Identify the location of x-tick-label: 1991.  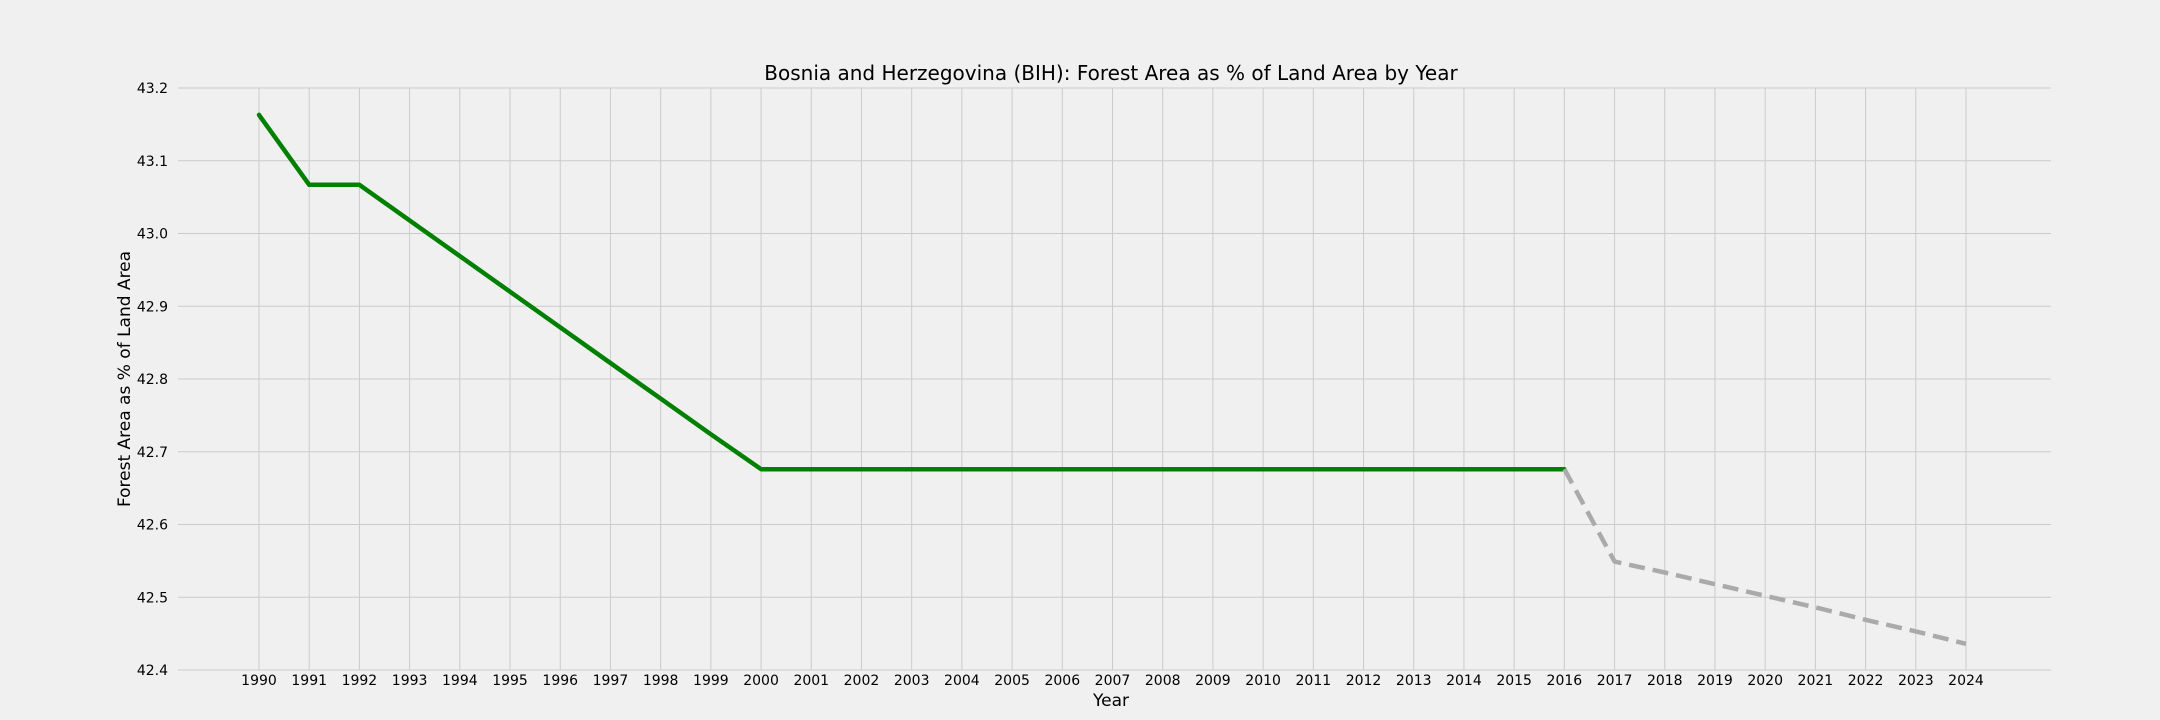
(309, 681).